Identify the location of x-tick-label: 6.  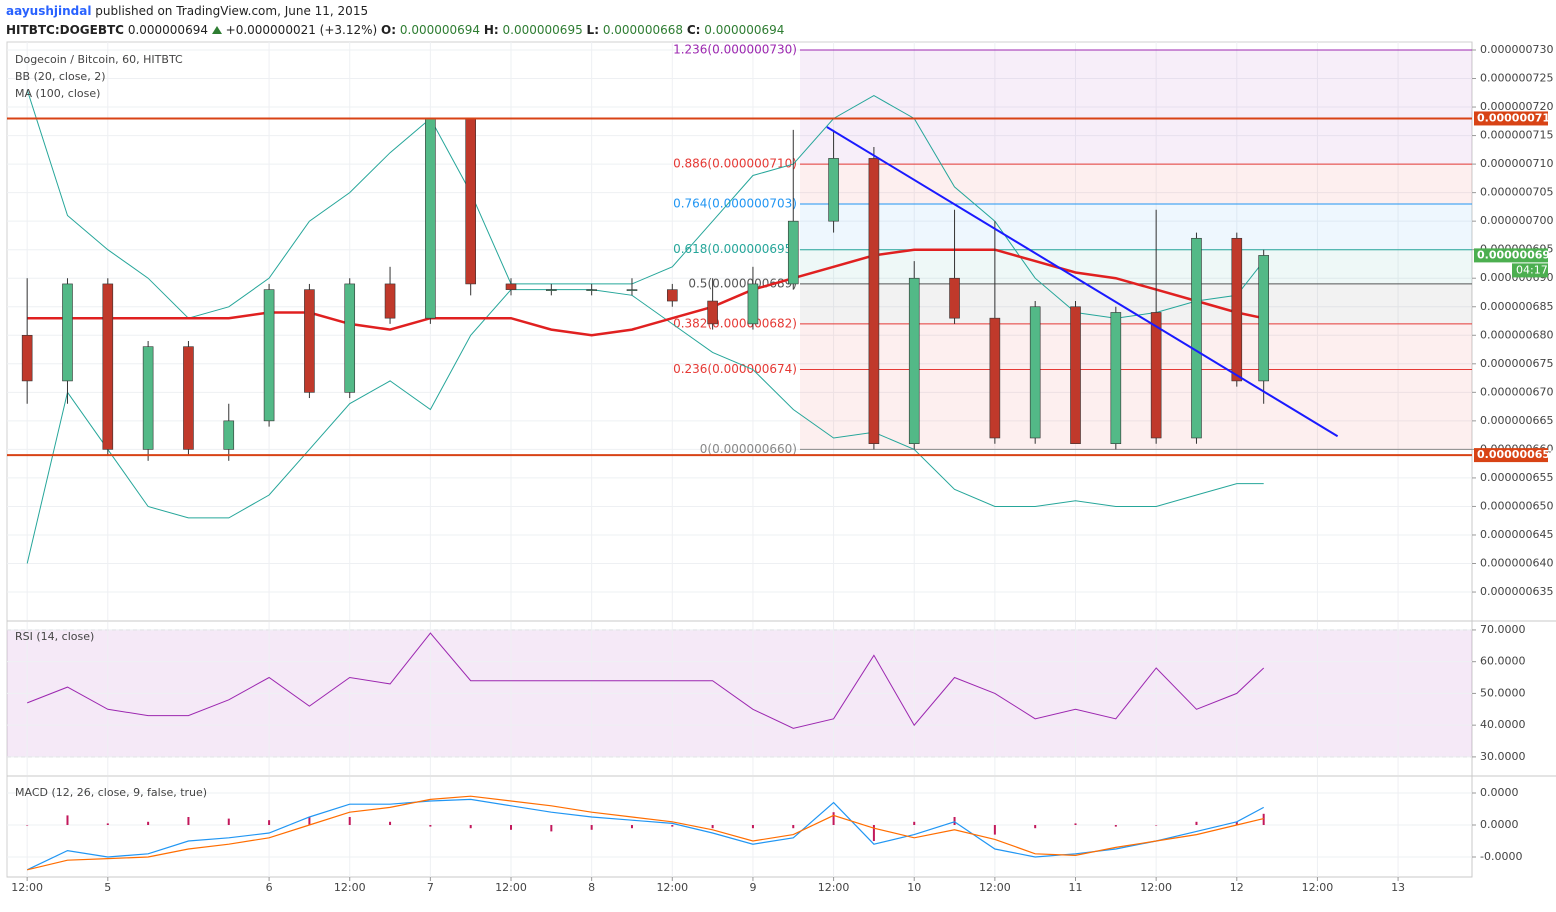
(269, 887).